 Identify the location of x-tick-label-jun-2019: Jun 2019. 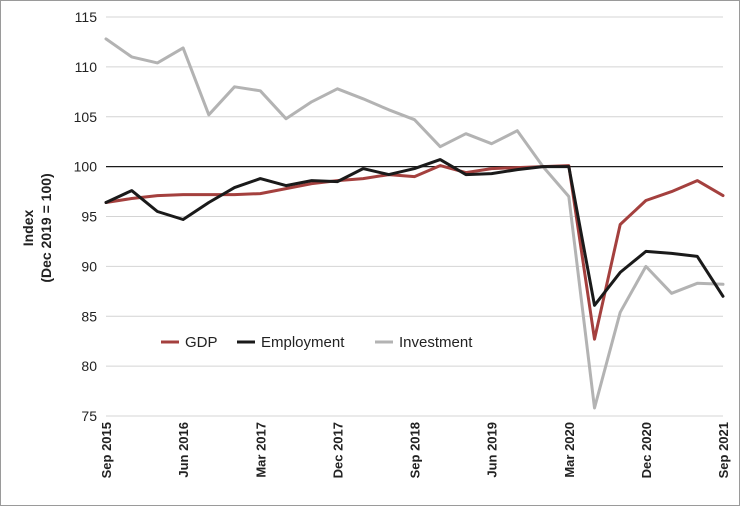
(492, 450).